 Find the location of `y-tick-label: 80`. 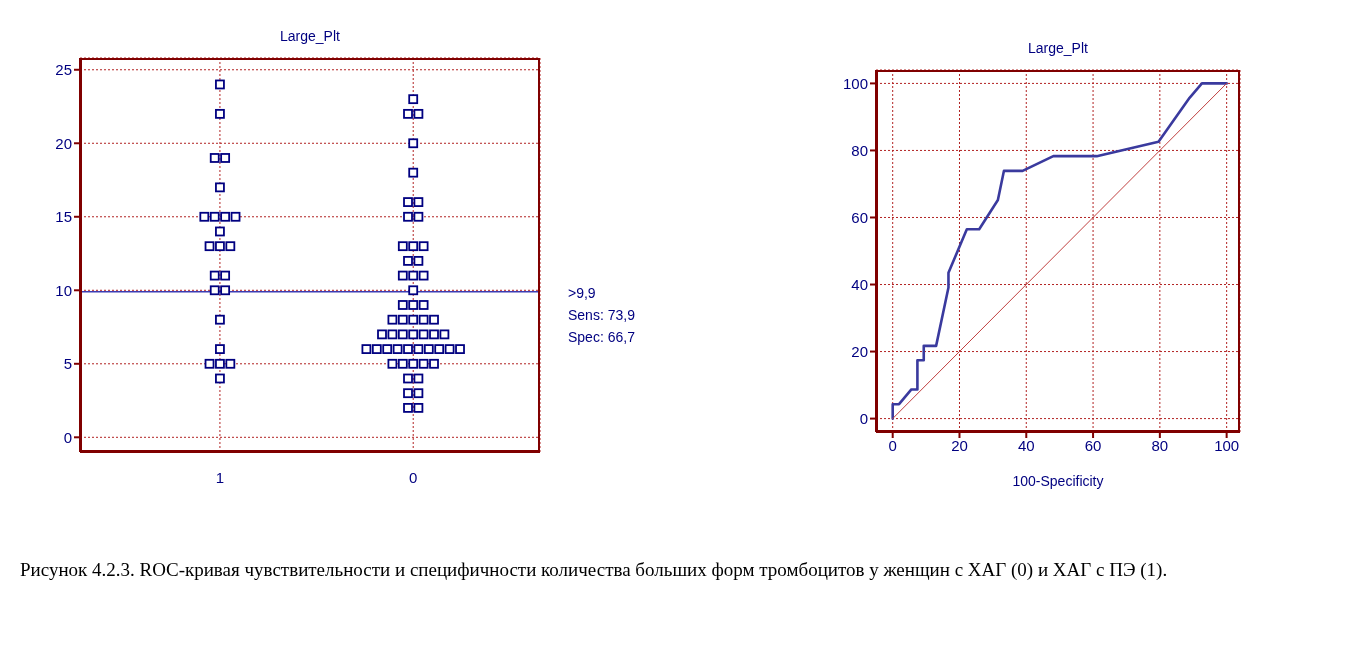

y-tick-label: 80 is located at coordinates (859, 150).